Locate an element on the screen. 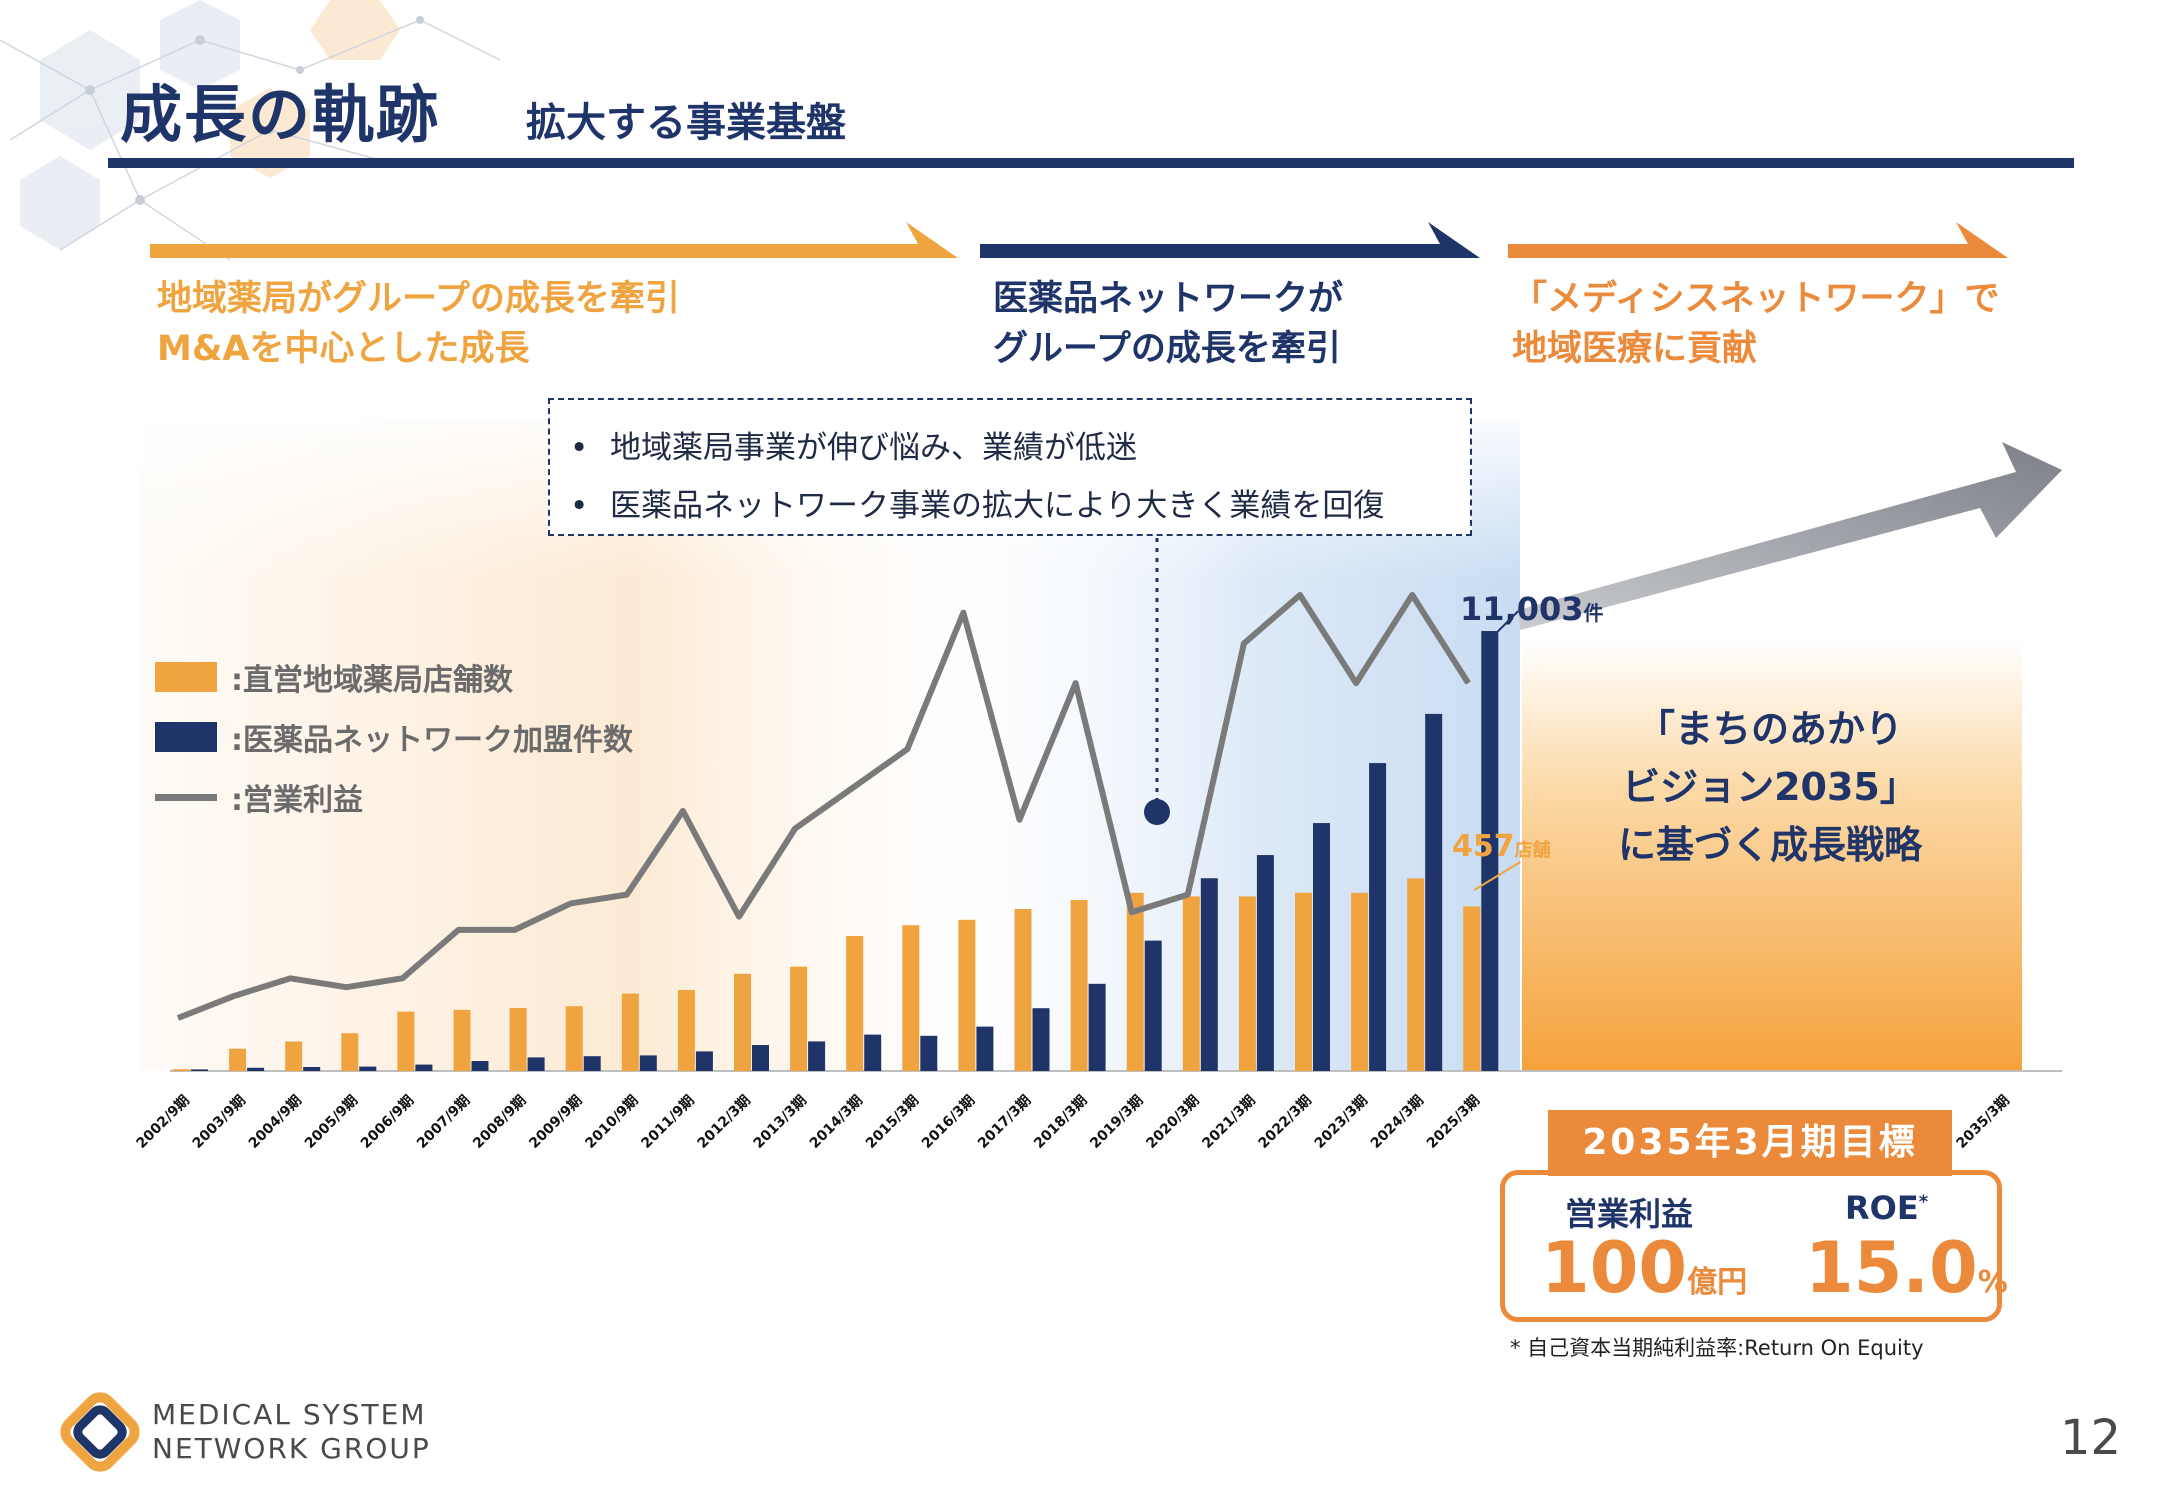 This screenshot has width=2167, height=1500. vision-line-1: 「まちのあかり is located at coordinates (1769, 729).